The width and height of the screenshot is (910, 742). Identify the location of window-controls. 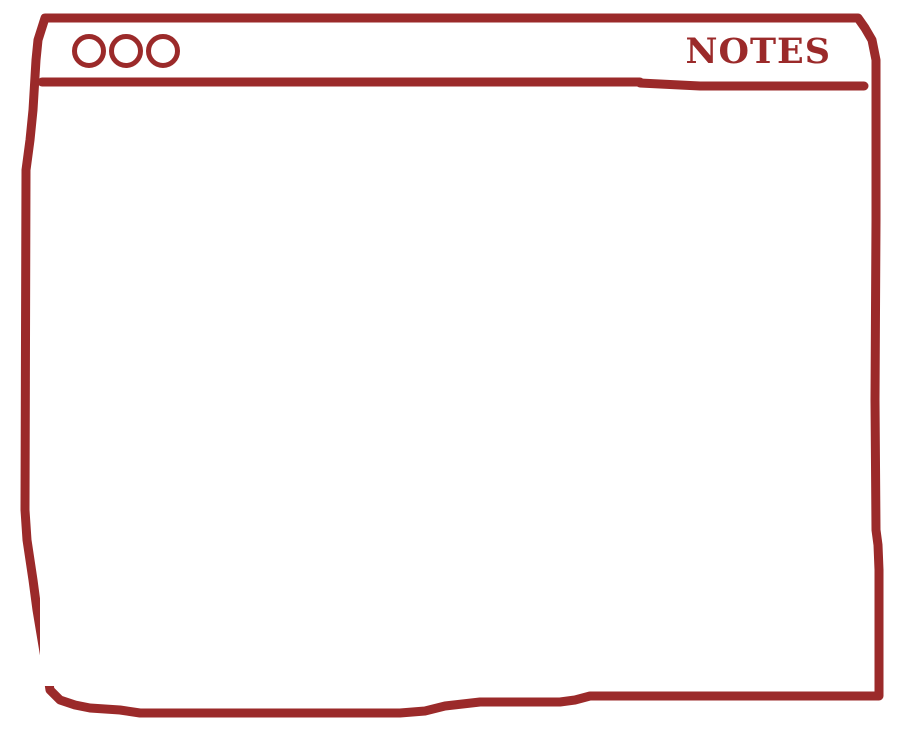
(126, 51).